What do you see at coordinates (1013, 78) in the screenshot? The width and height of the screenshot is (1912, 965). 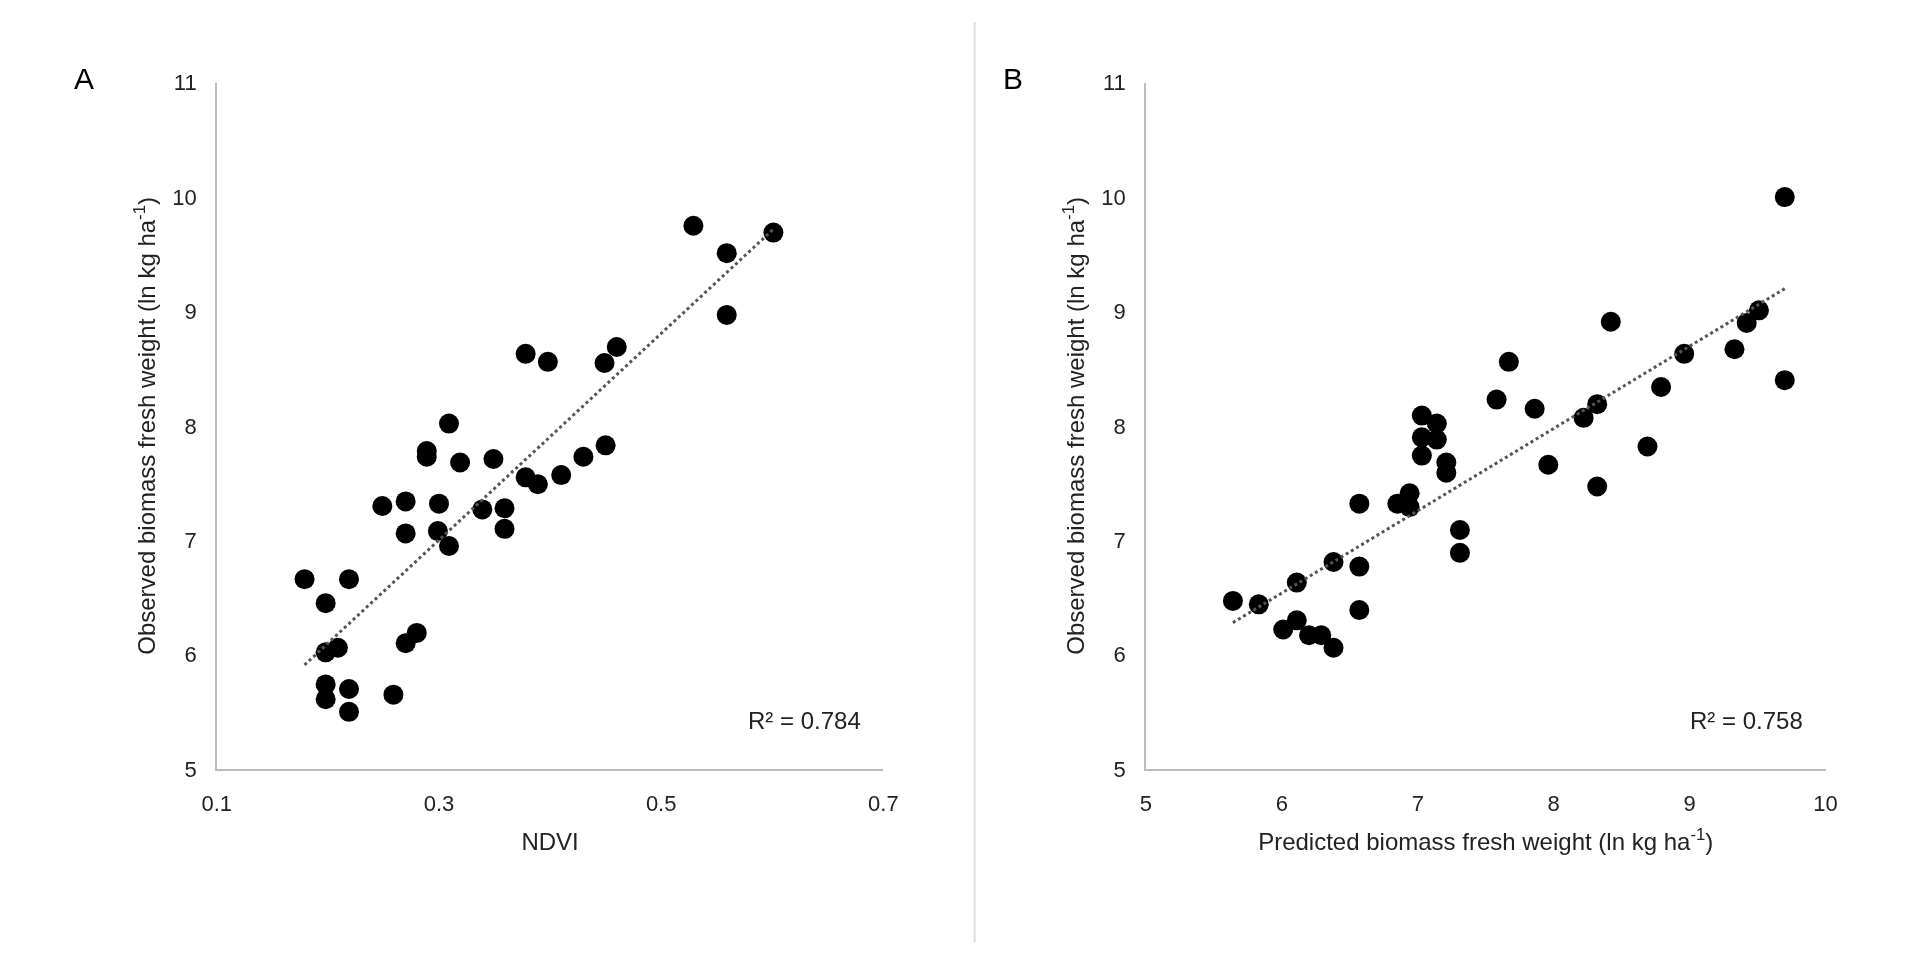 I see `chart-title: B` at bounding box center [1013, 78].